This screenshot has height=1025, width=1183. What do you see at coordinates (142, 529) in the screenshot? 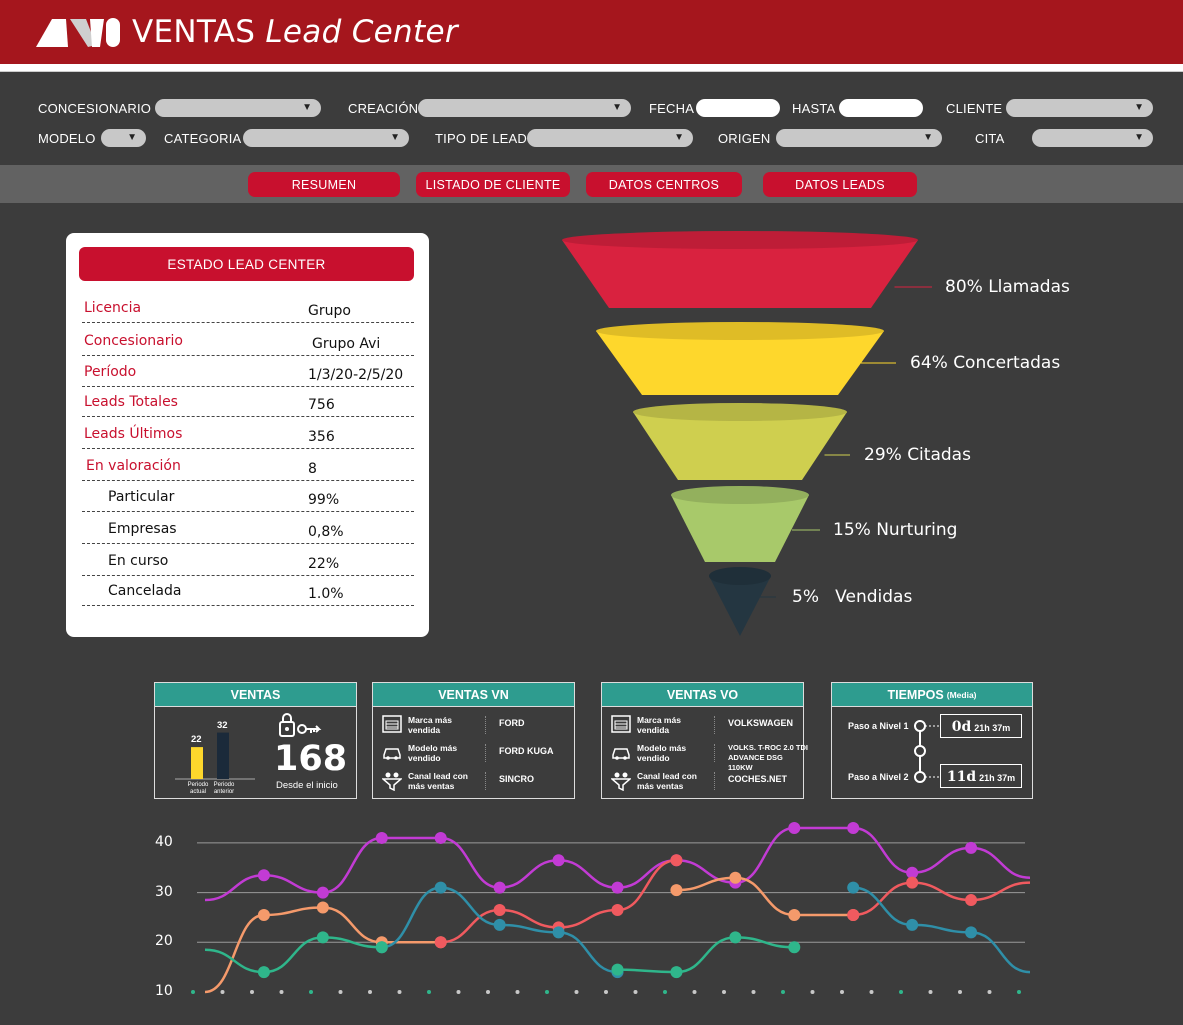
I see `row-key: Empresas` at bounding box center [142, 529].